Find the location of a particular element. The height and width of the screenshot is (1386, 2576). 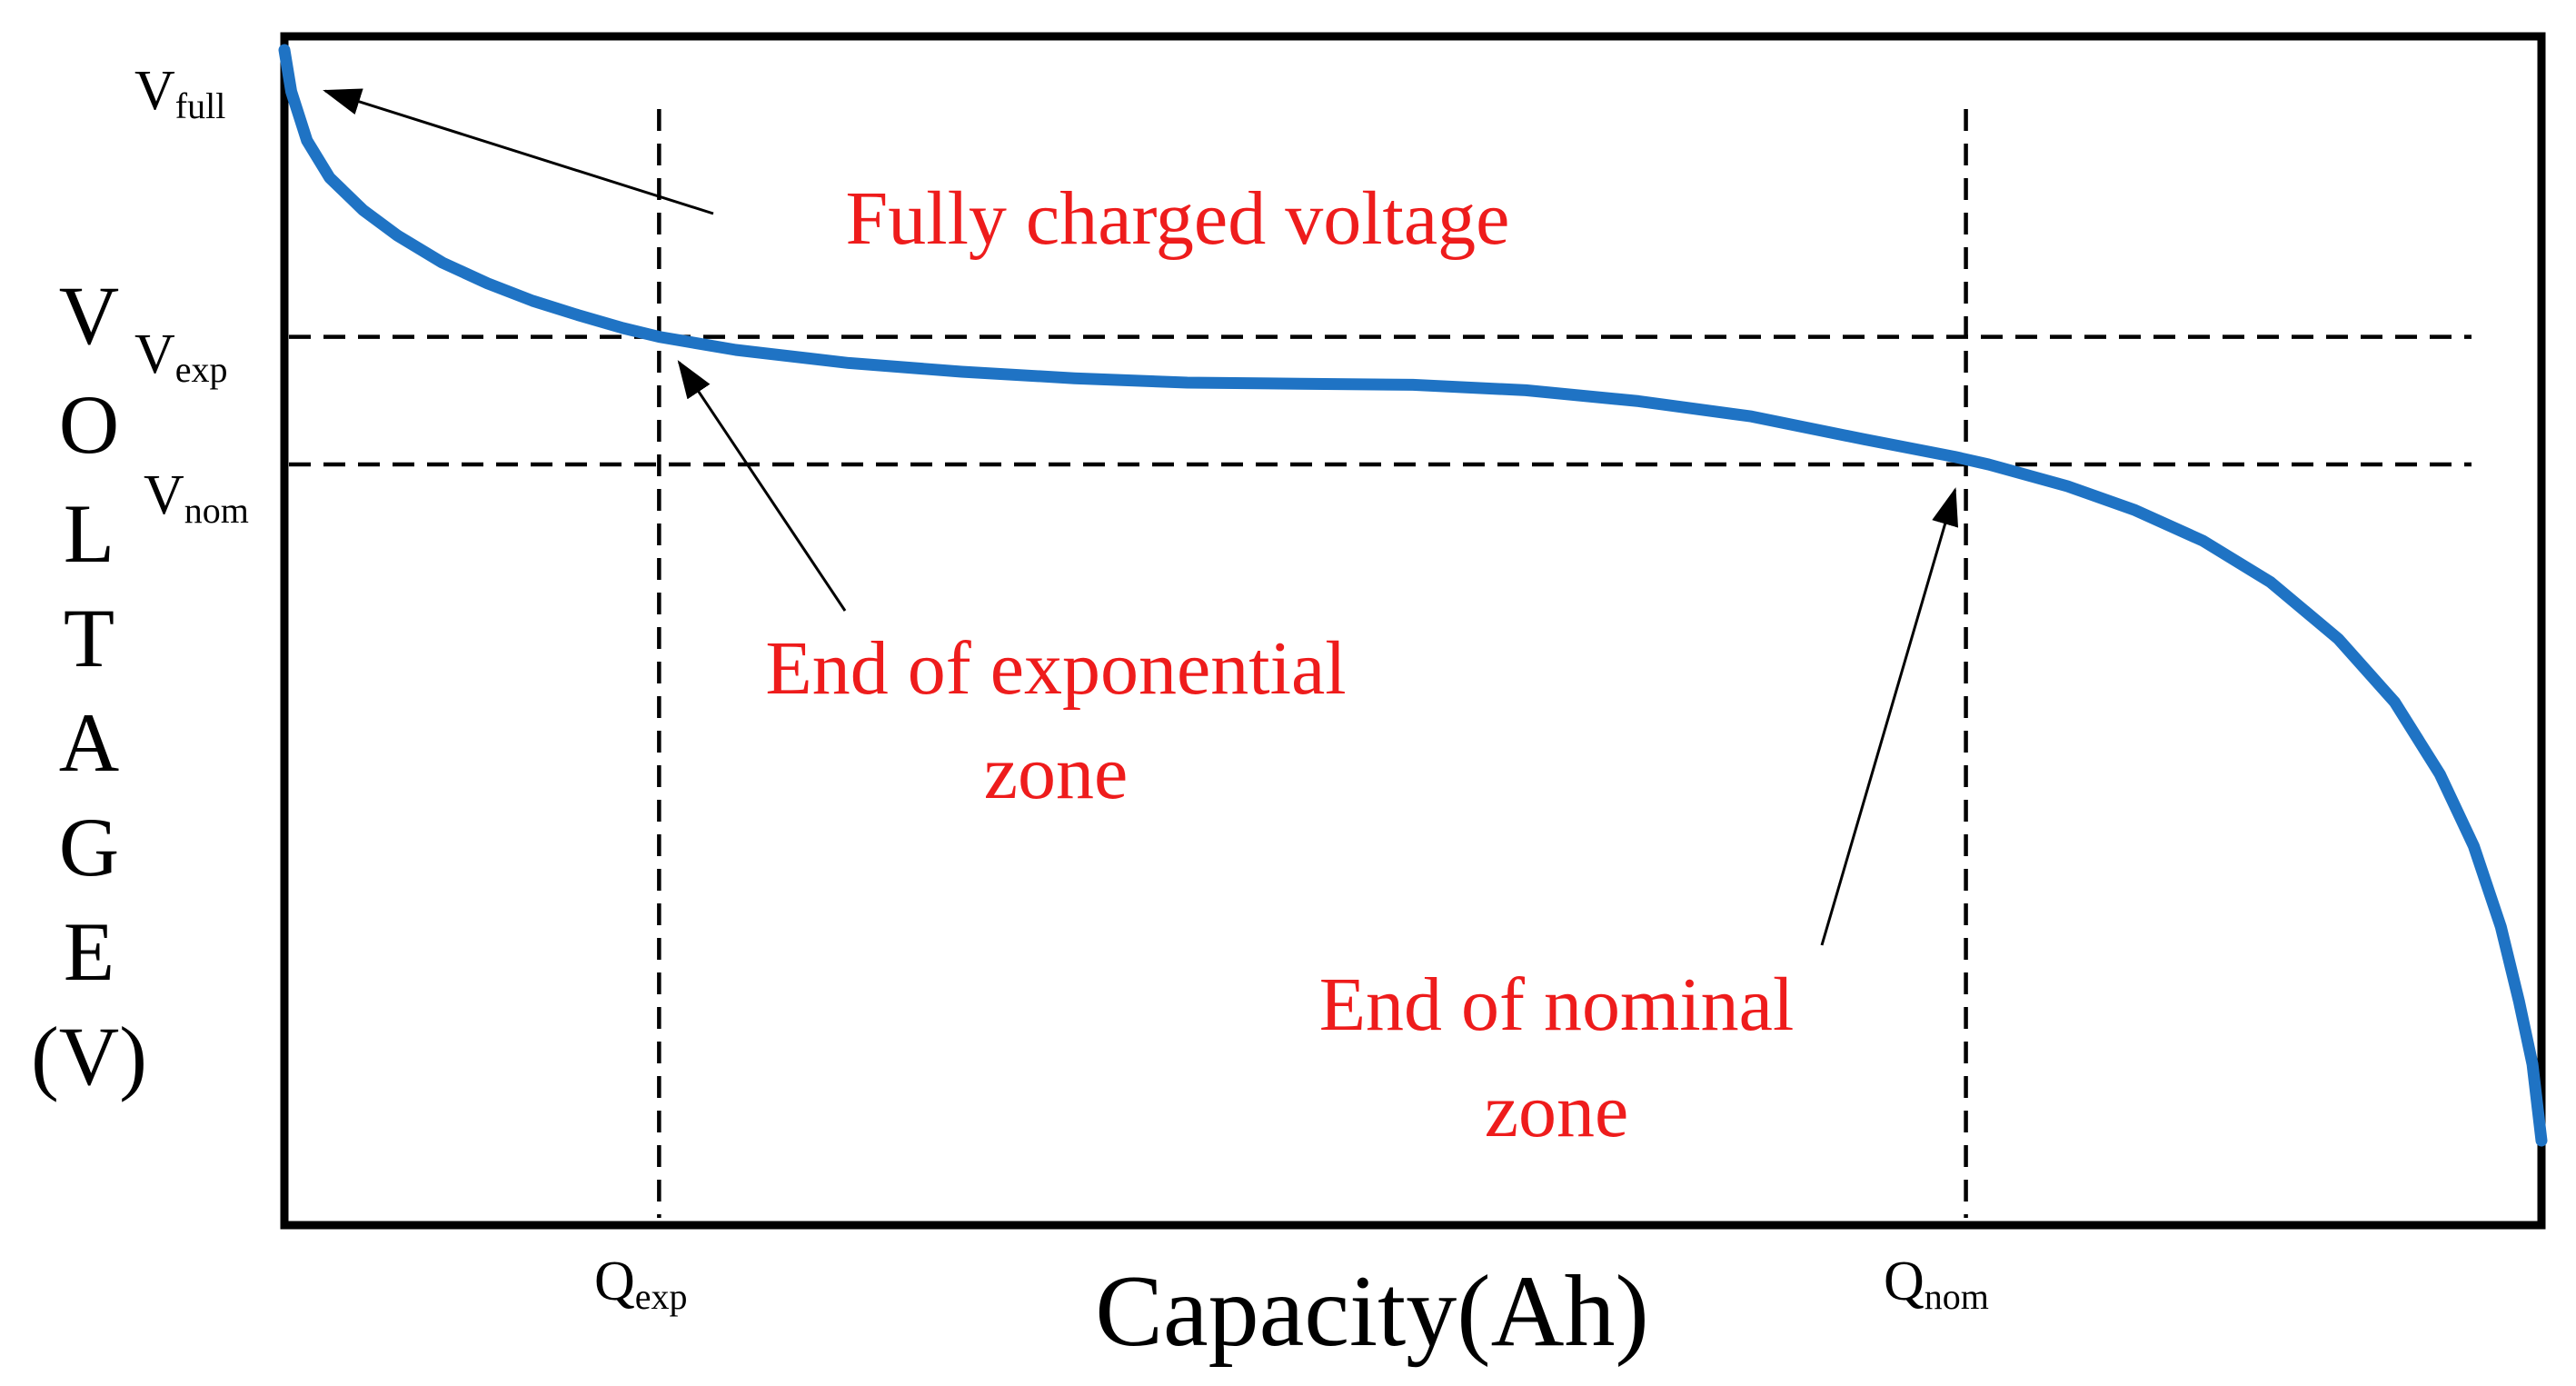

v-full-tick-label: Vfull is located at coordinates (179, 93).